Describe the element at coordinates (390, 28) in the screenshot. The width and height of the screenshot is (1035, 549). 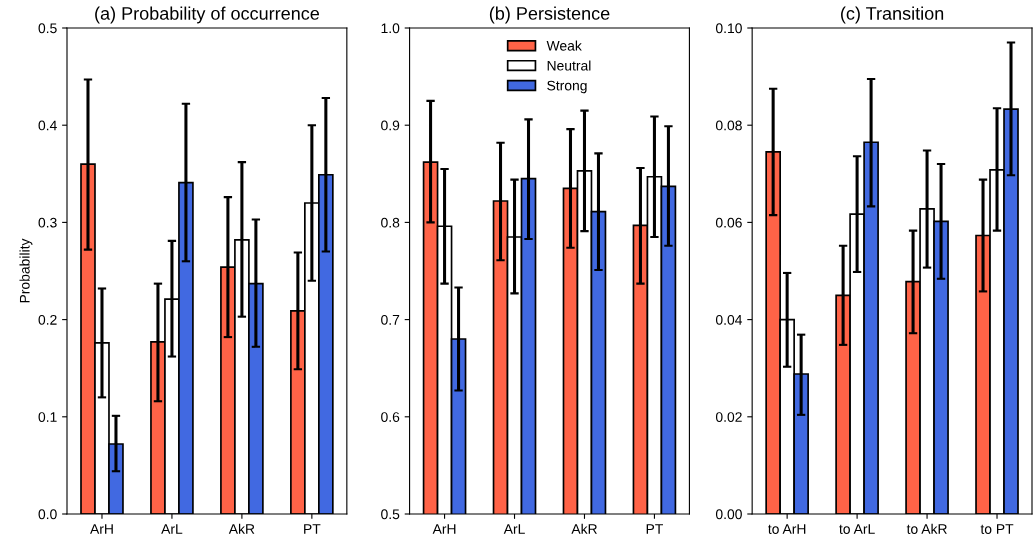
I see `y-tick-label: 1.0` at that location.